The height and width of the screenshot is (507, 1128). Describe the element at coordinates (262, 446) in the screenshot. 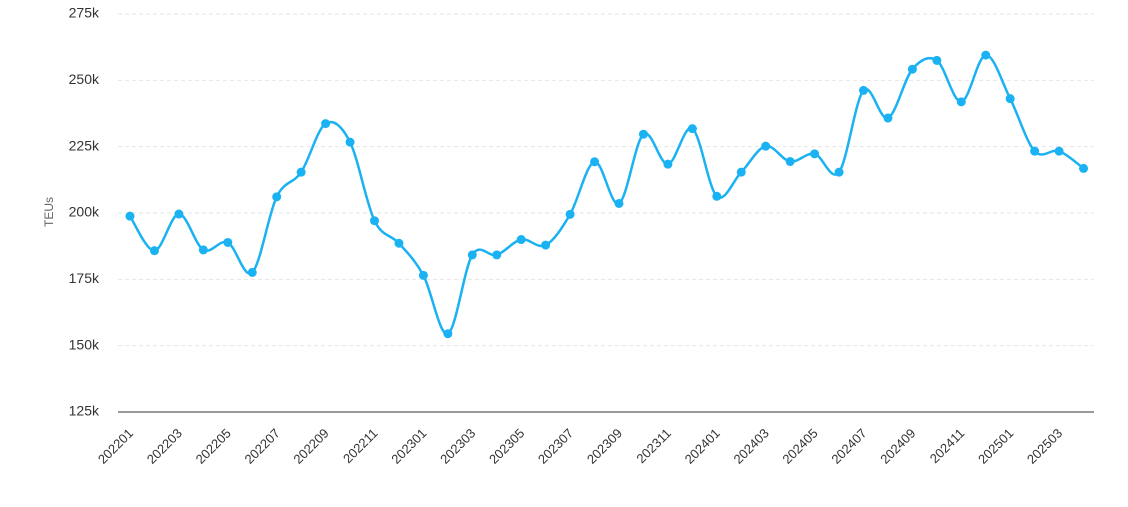

I see `x-tick-label: 202207` at that location.